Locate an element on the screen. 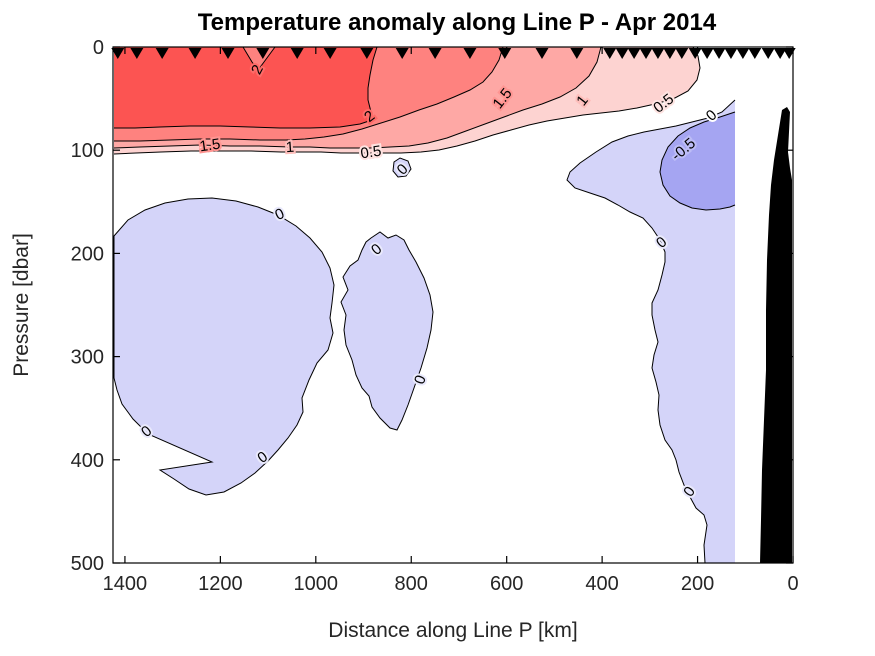 This screenshot has width=875, height=656. region-cold-band-right is located at coordinates (651, 331).